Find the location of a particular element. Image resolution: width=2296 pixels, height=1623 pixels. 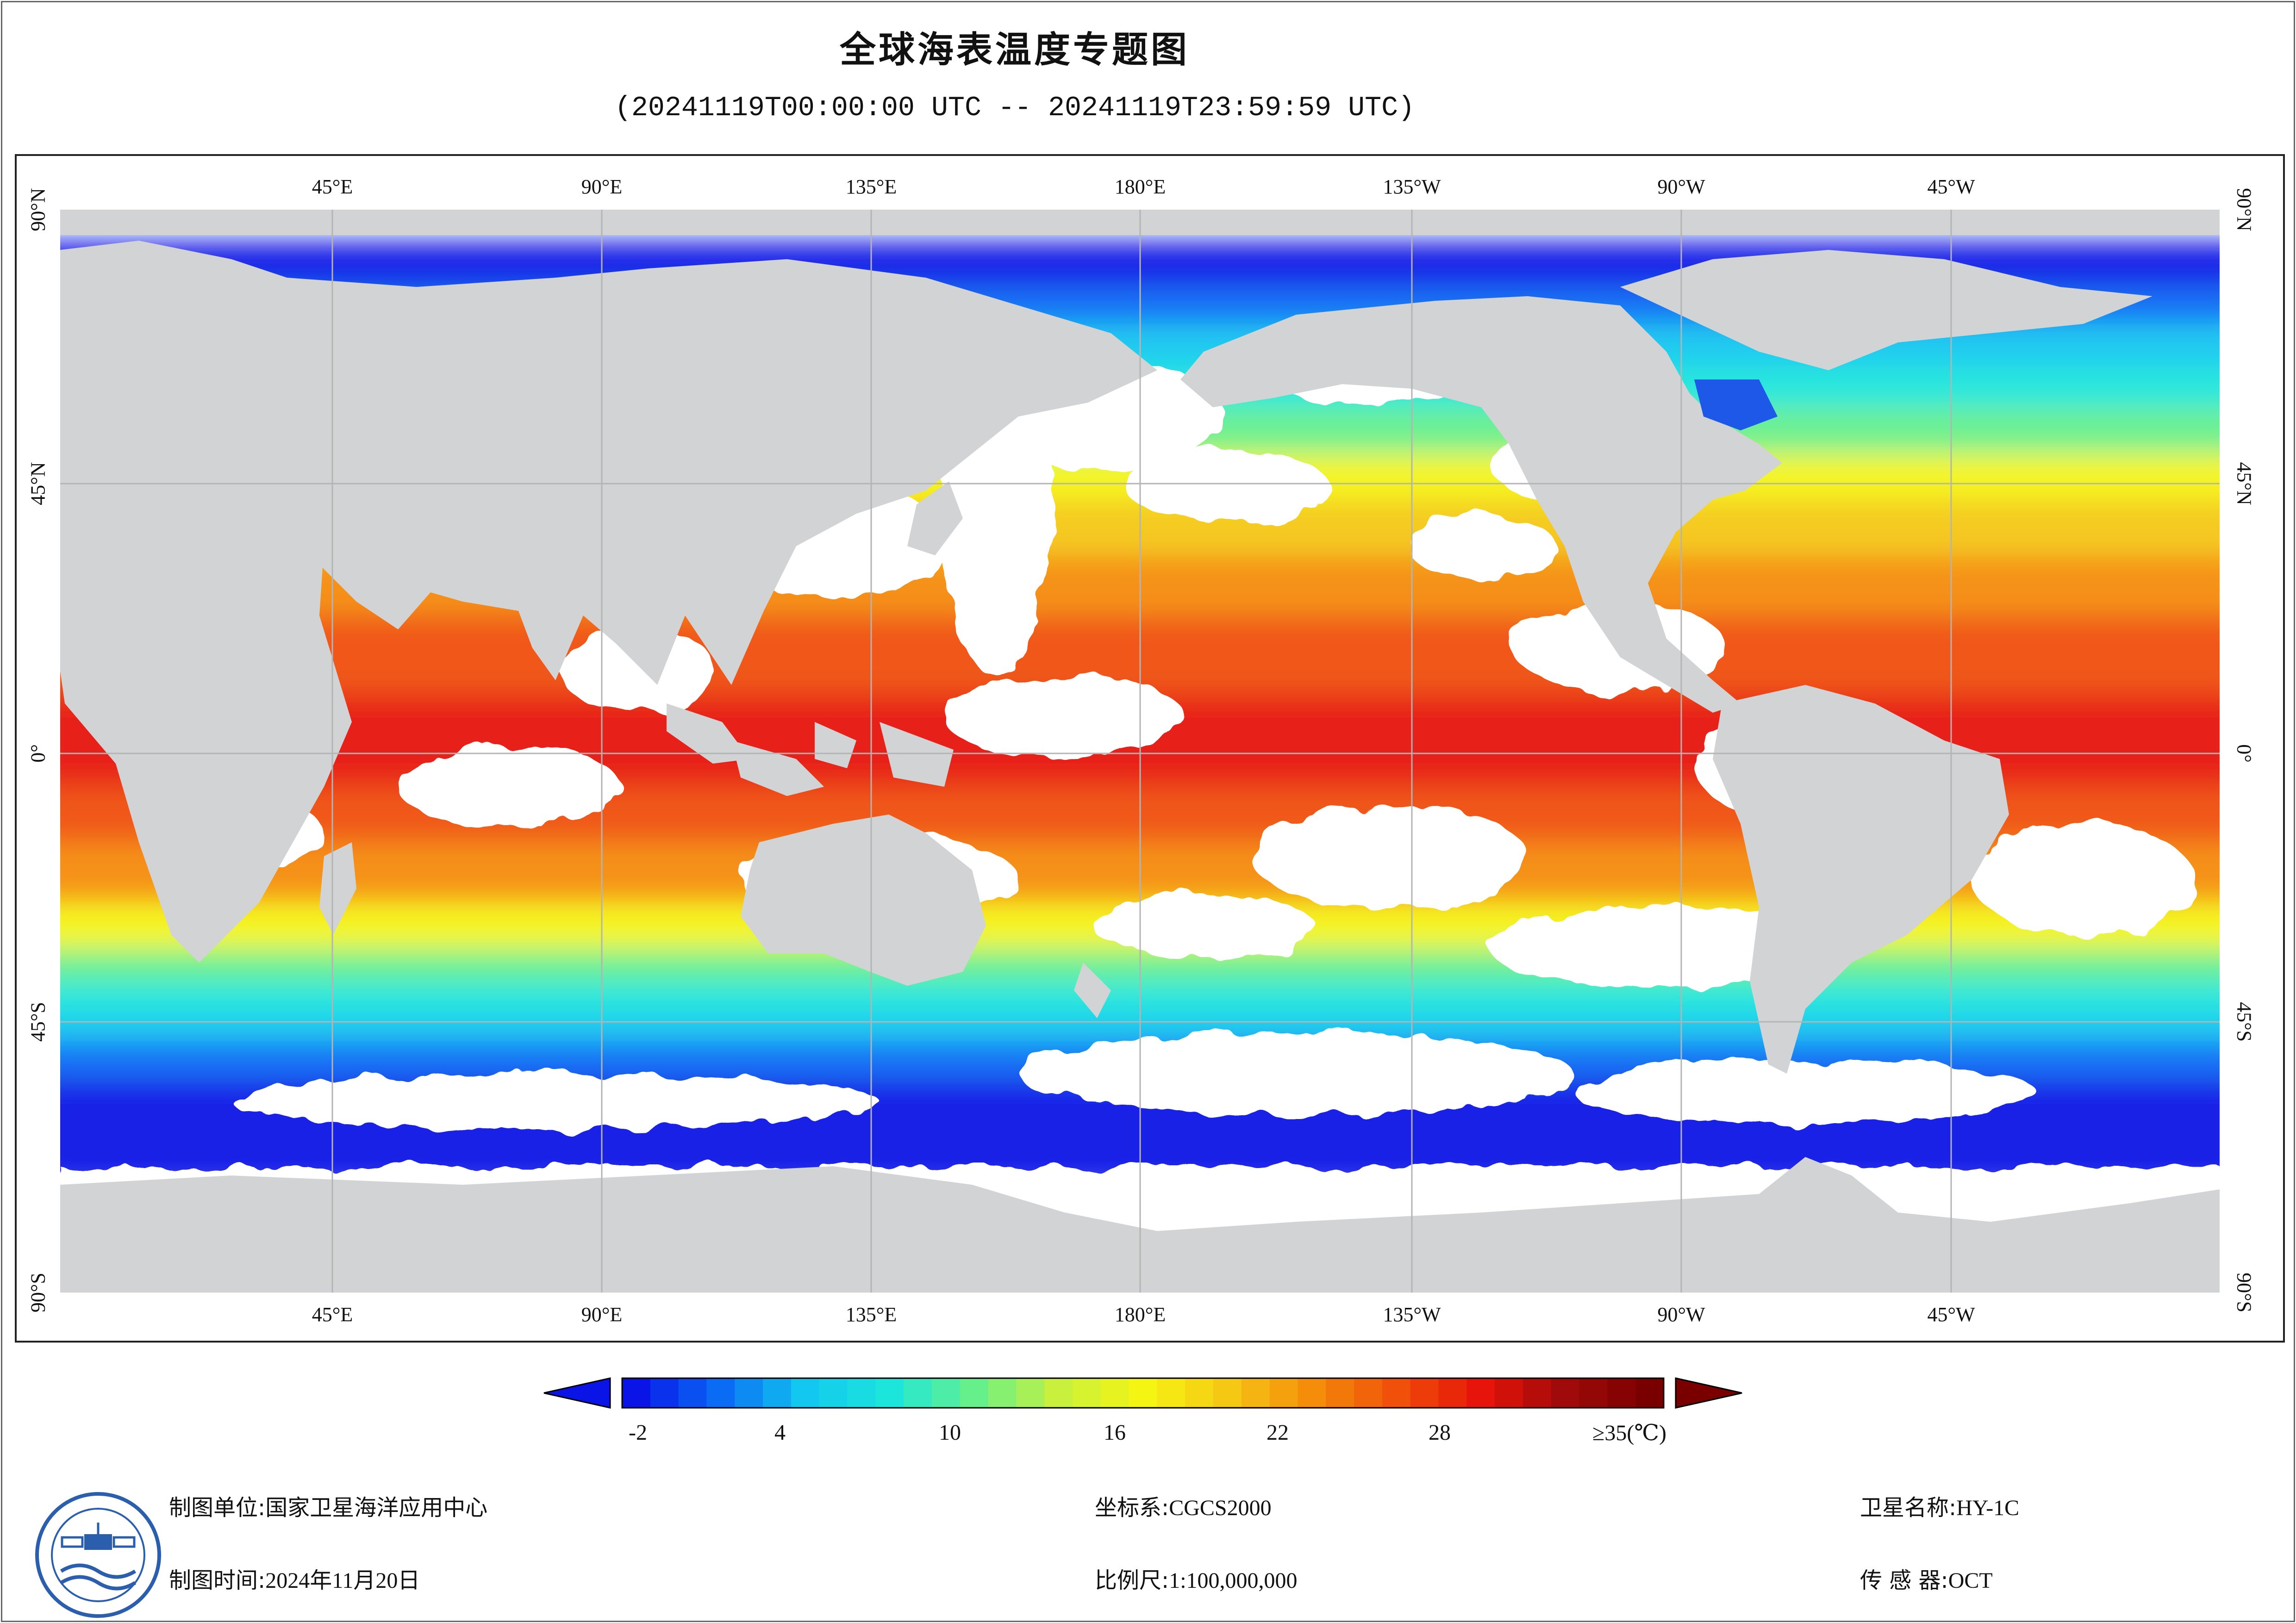

lon-label-top: 45°E is located at coordinates (332, 186).